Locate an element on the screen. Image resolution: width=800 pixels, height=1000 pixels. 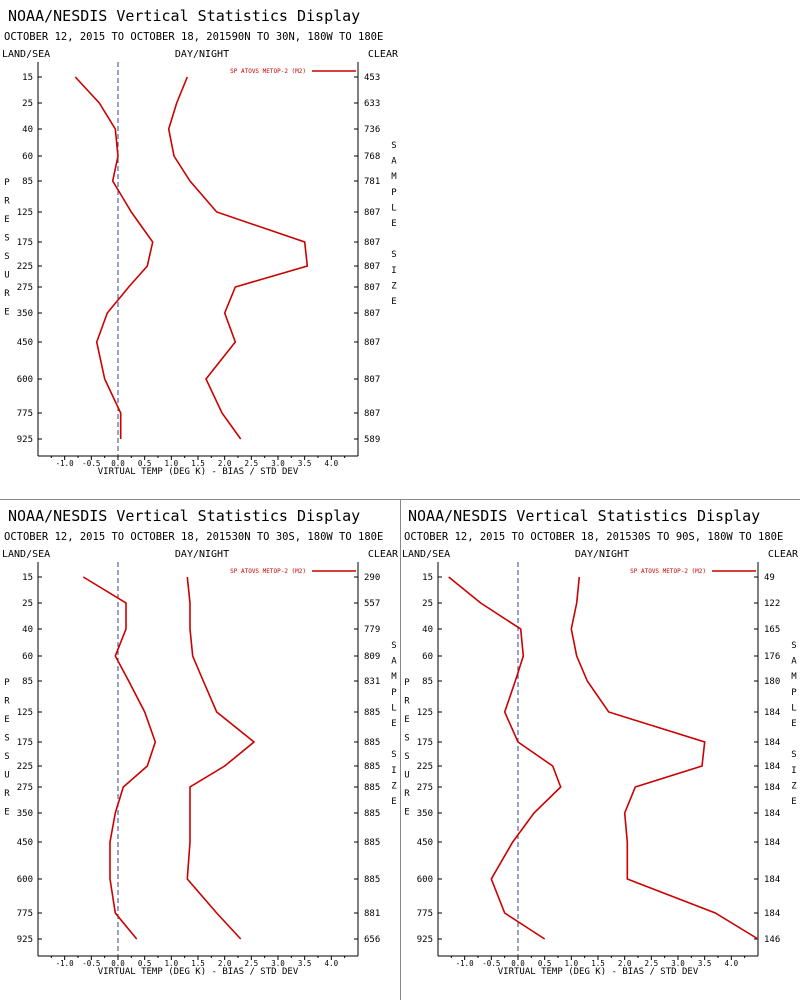
std-dev-series-line is located at coordinates (238, 258).